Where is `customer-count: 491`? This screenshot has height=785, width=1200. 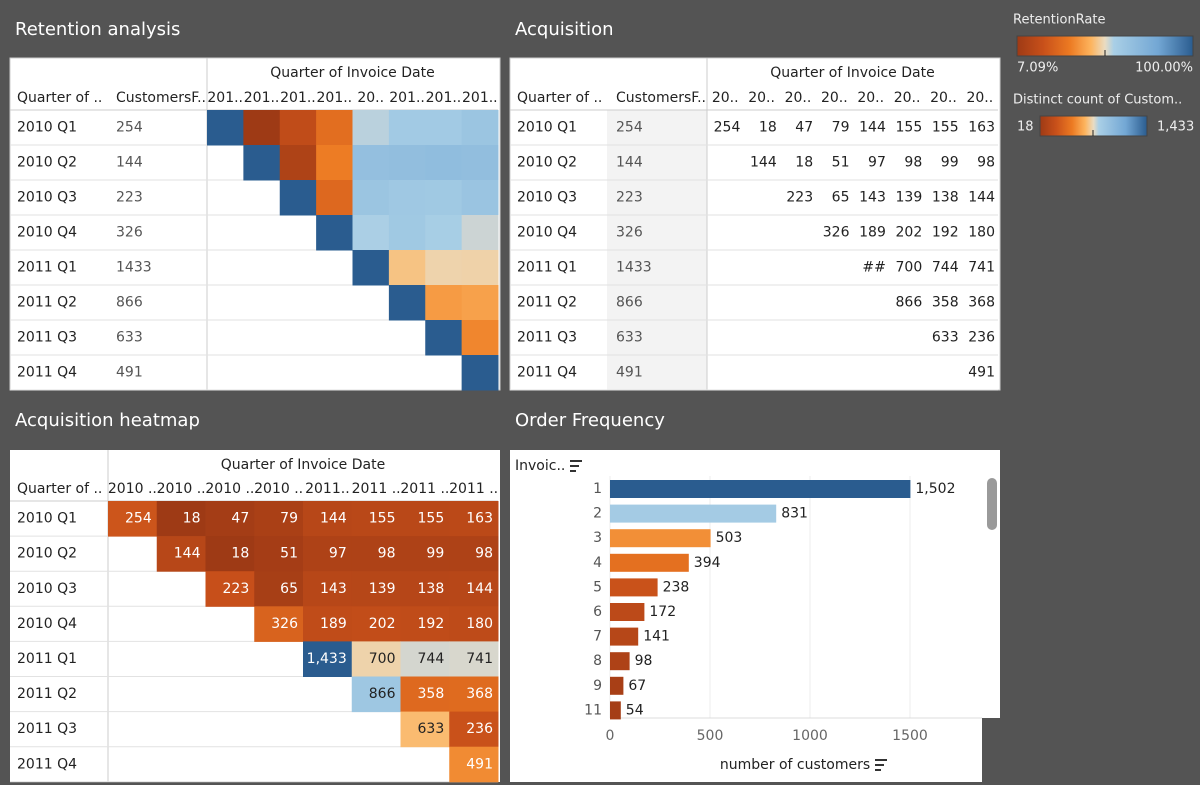 customer-count: 491 is located at coordinates (129, 373).